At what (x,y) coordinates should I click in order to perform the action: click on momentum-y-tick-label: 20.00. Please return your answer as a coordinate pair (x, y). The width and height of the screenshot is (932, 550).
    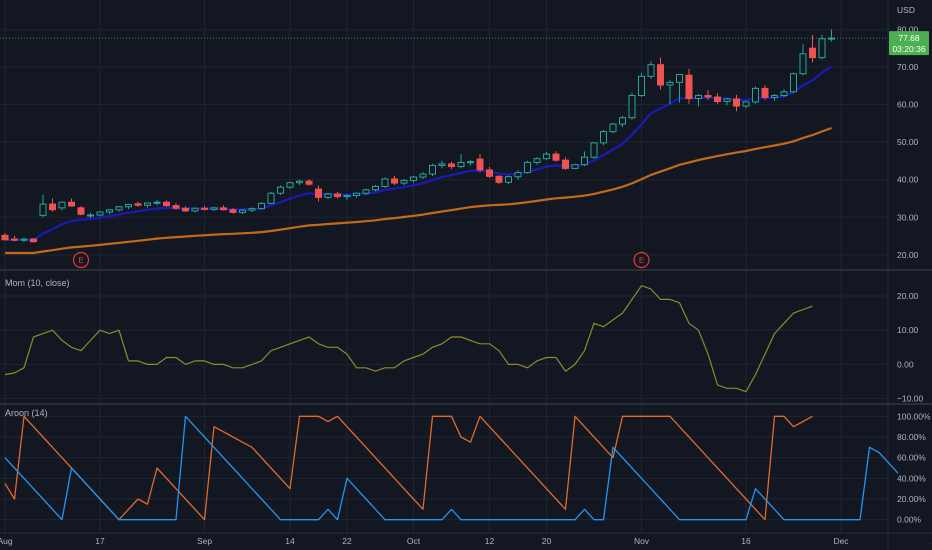
    Looking at the image, I should click on (908, 296).